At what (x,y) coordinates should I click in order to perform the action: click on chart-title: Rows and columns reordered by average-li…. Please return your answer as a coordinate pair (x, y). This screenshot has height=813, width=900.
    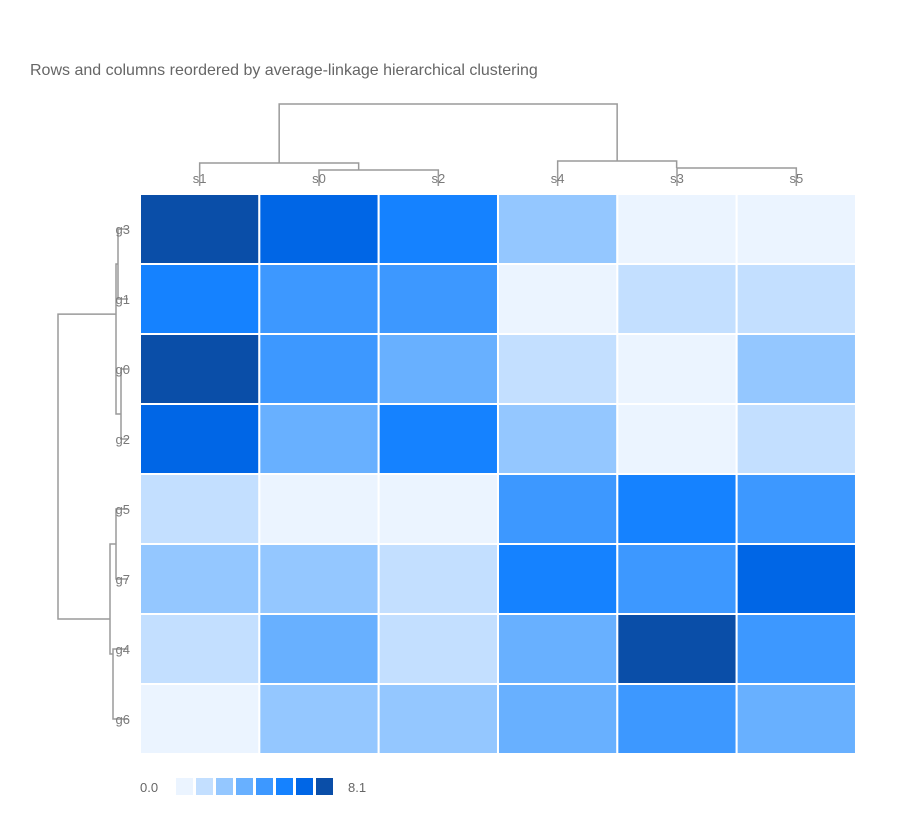
    Looking at the image, I should click on (284, 70).